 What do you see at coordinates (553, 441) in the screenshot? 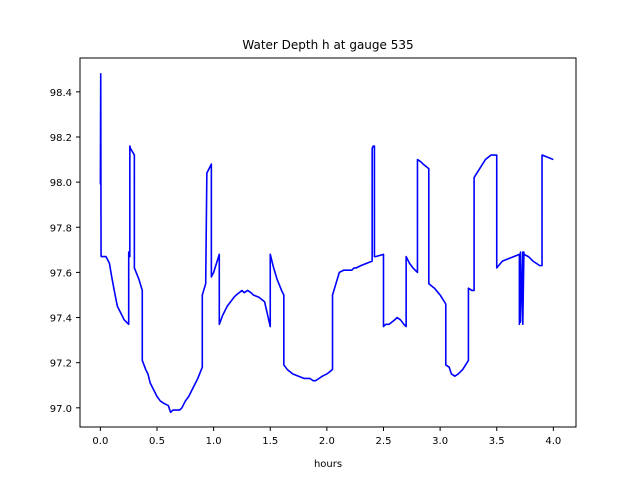
I see `x-tick-label: 4.0` at bounding box center [553, 441].